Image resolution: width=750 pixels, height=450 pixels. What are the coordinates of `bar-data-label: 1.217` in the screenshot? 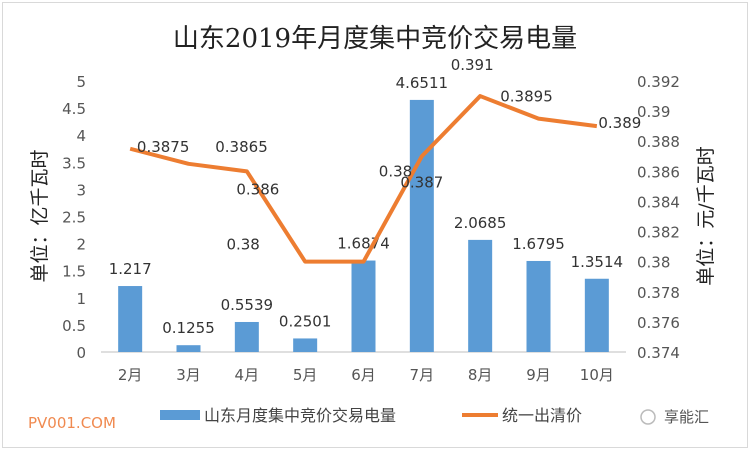 It's located at (130, 269).